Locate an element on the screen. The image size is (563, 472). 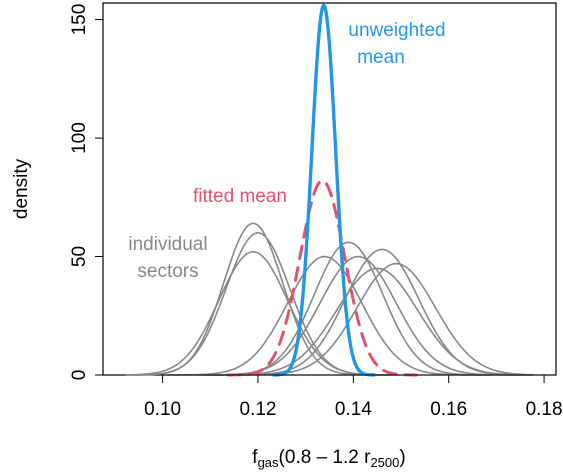
sectors-annotation-line2: sectors is located at coordinates (167, 271).